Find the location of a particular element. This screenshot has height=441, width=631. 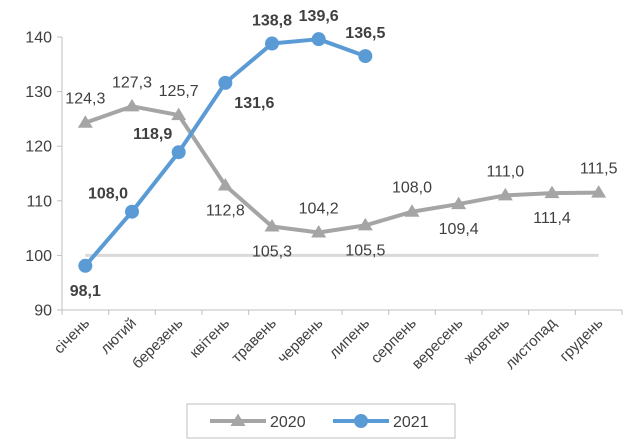

x-tick-label: травень is located at coordinates (254, 341).